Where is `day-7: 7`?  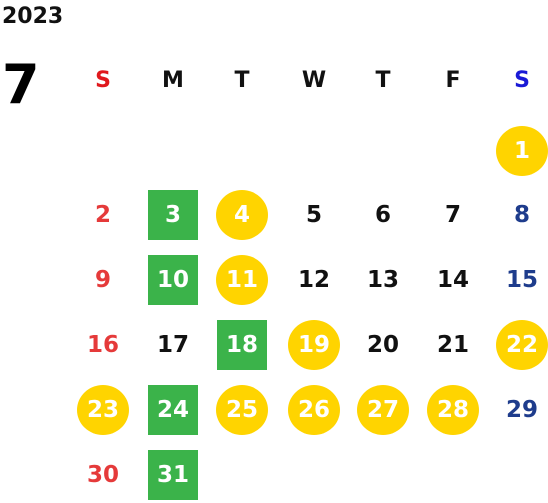 day-7: 7 is located at coordinates (452, 215).